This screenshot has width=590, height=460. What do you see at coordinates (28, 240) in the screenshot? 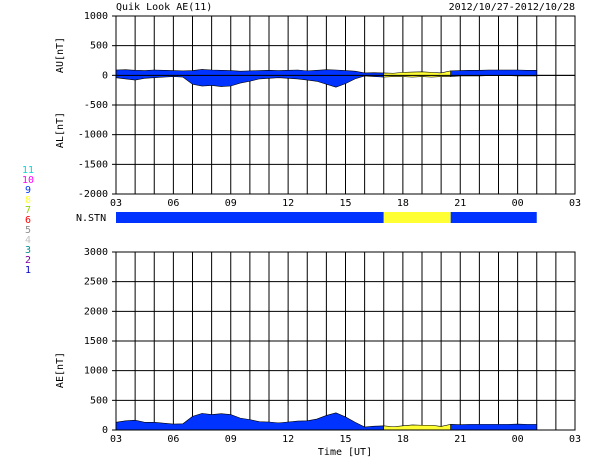
I see `legend-label: 4` at bounding box center [28, 240].